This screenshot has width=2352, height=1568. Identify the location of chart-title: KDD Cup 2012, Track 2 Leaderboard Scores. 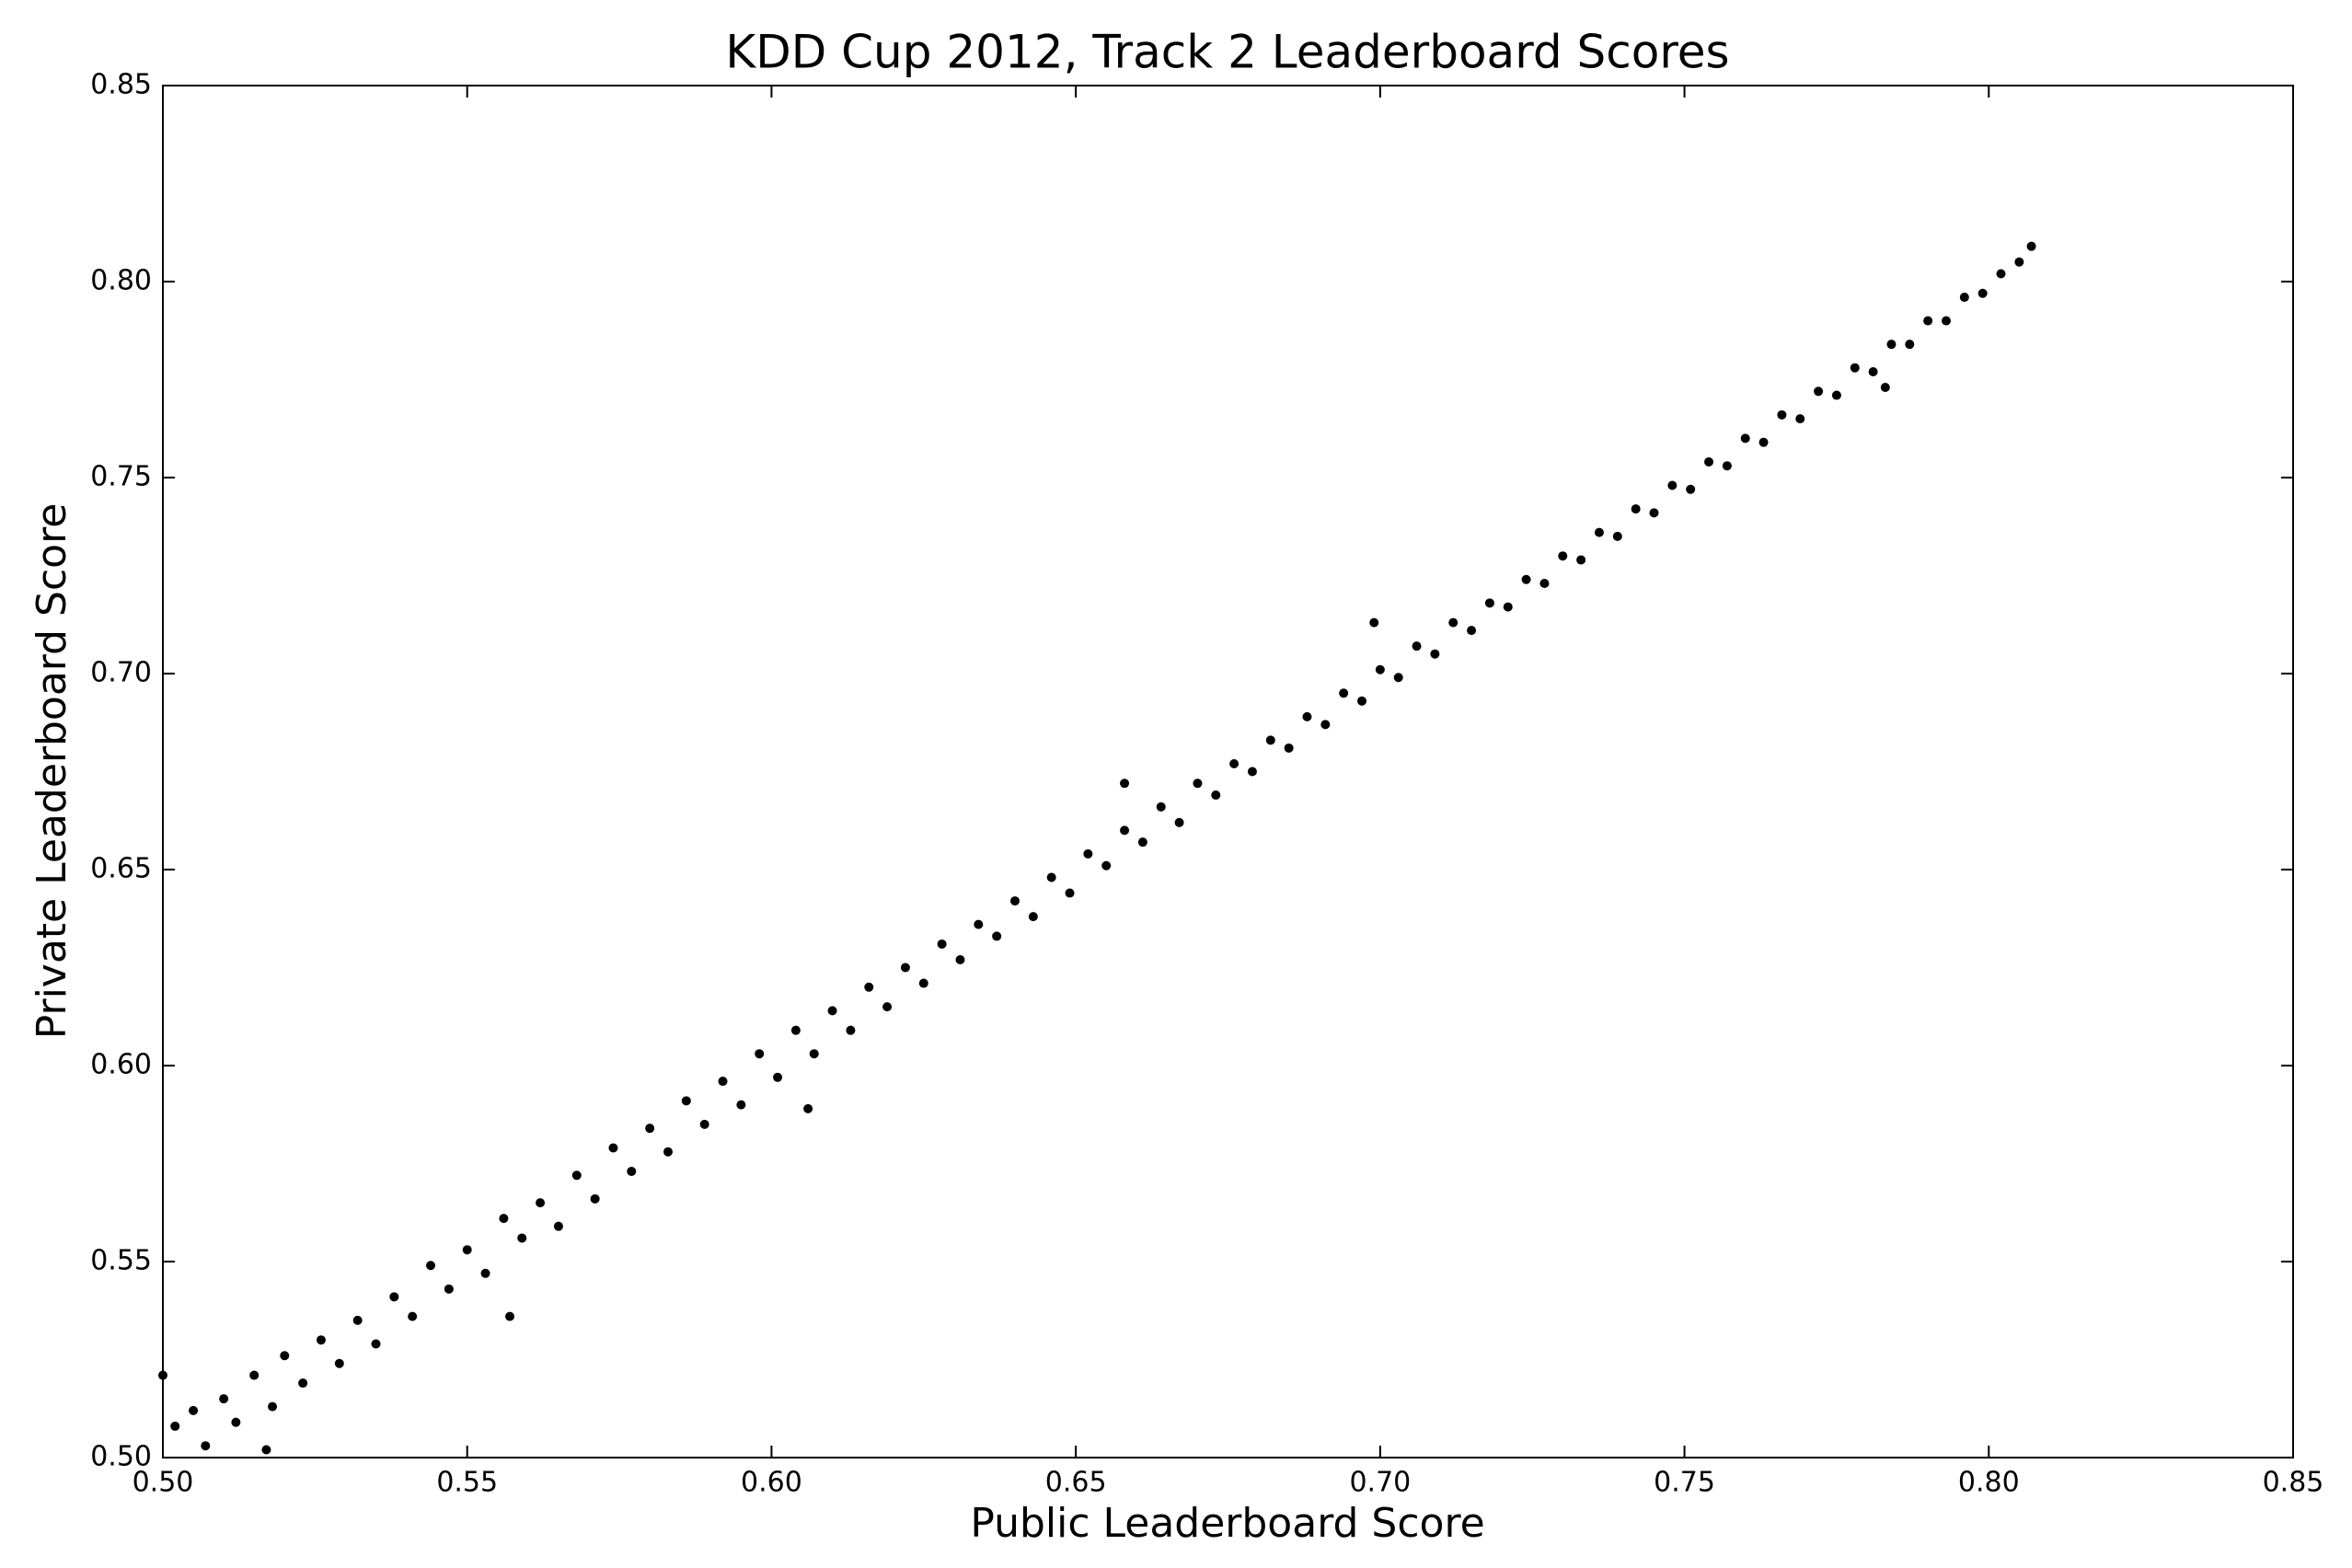
(1227, 52).